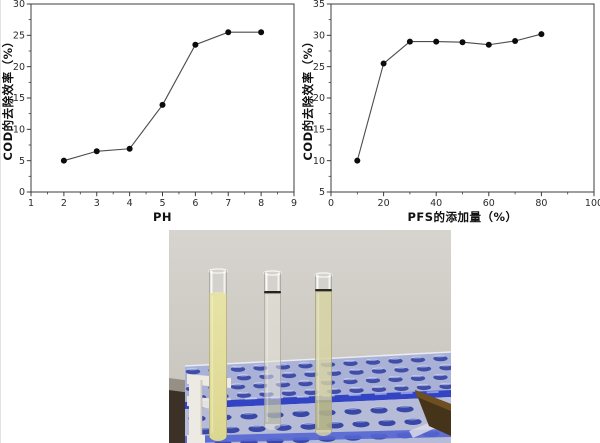 The height and width of the screenshot is (443, 600). I want to click on x-tick-label: 100, so click(592, 203).